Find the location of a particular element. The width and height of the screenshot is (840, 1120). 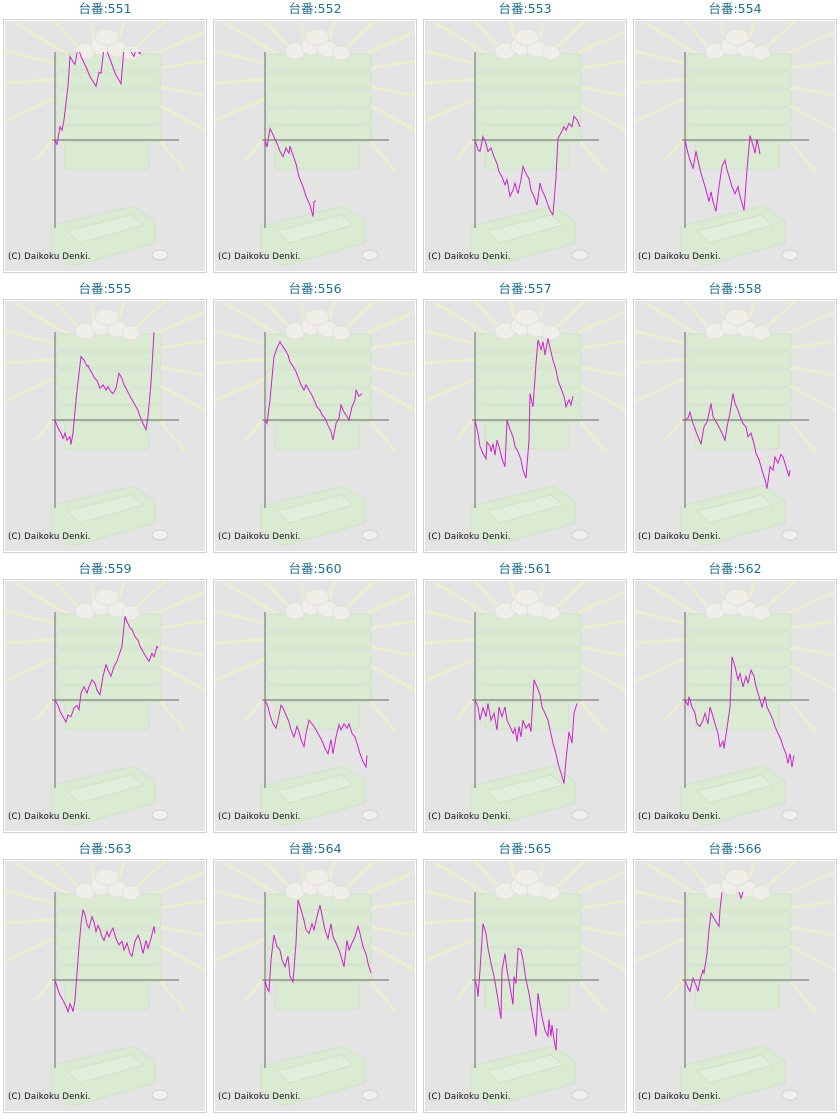

machine-chart-cell: 台番:560 (C) Daikoku Denki. is located at coordinates (315, 700).